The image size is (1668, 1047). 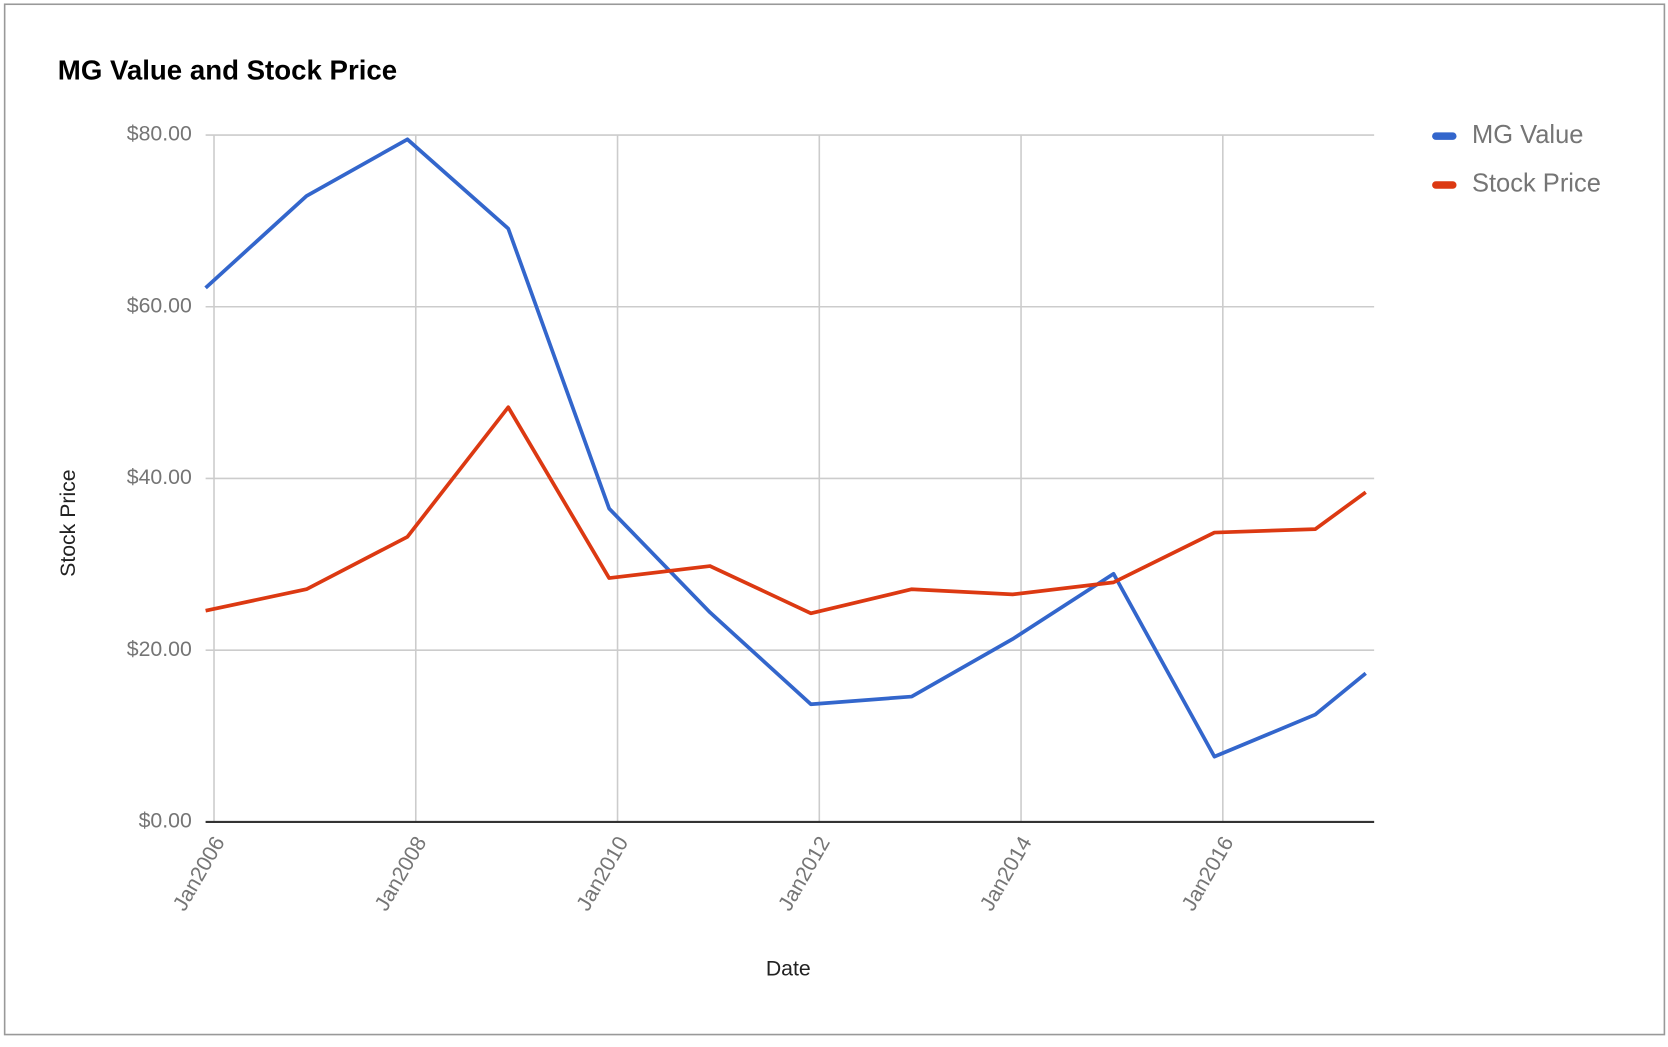 What do you see at coordinates (1536, 184) in the screenshot?
I see `legend-label: Stock Price` at bounding box center [1536, 184].